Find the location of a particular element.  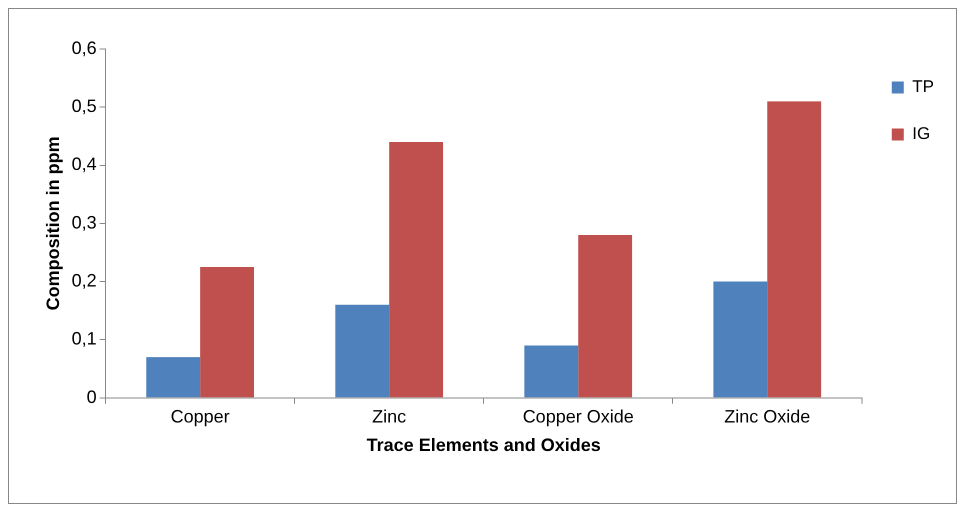

y-tick-label: 0,1 is located at coordinates (84, 338).